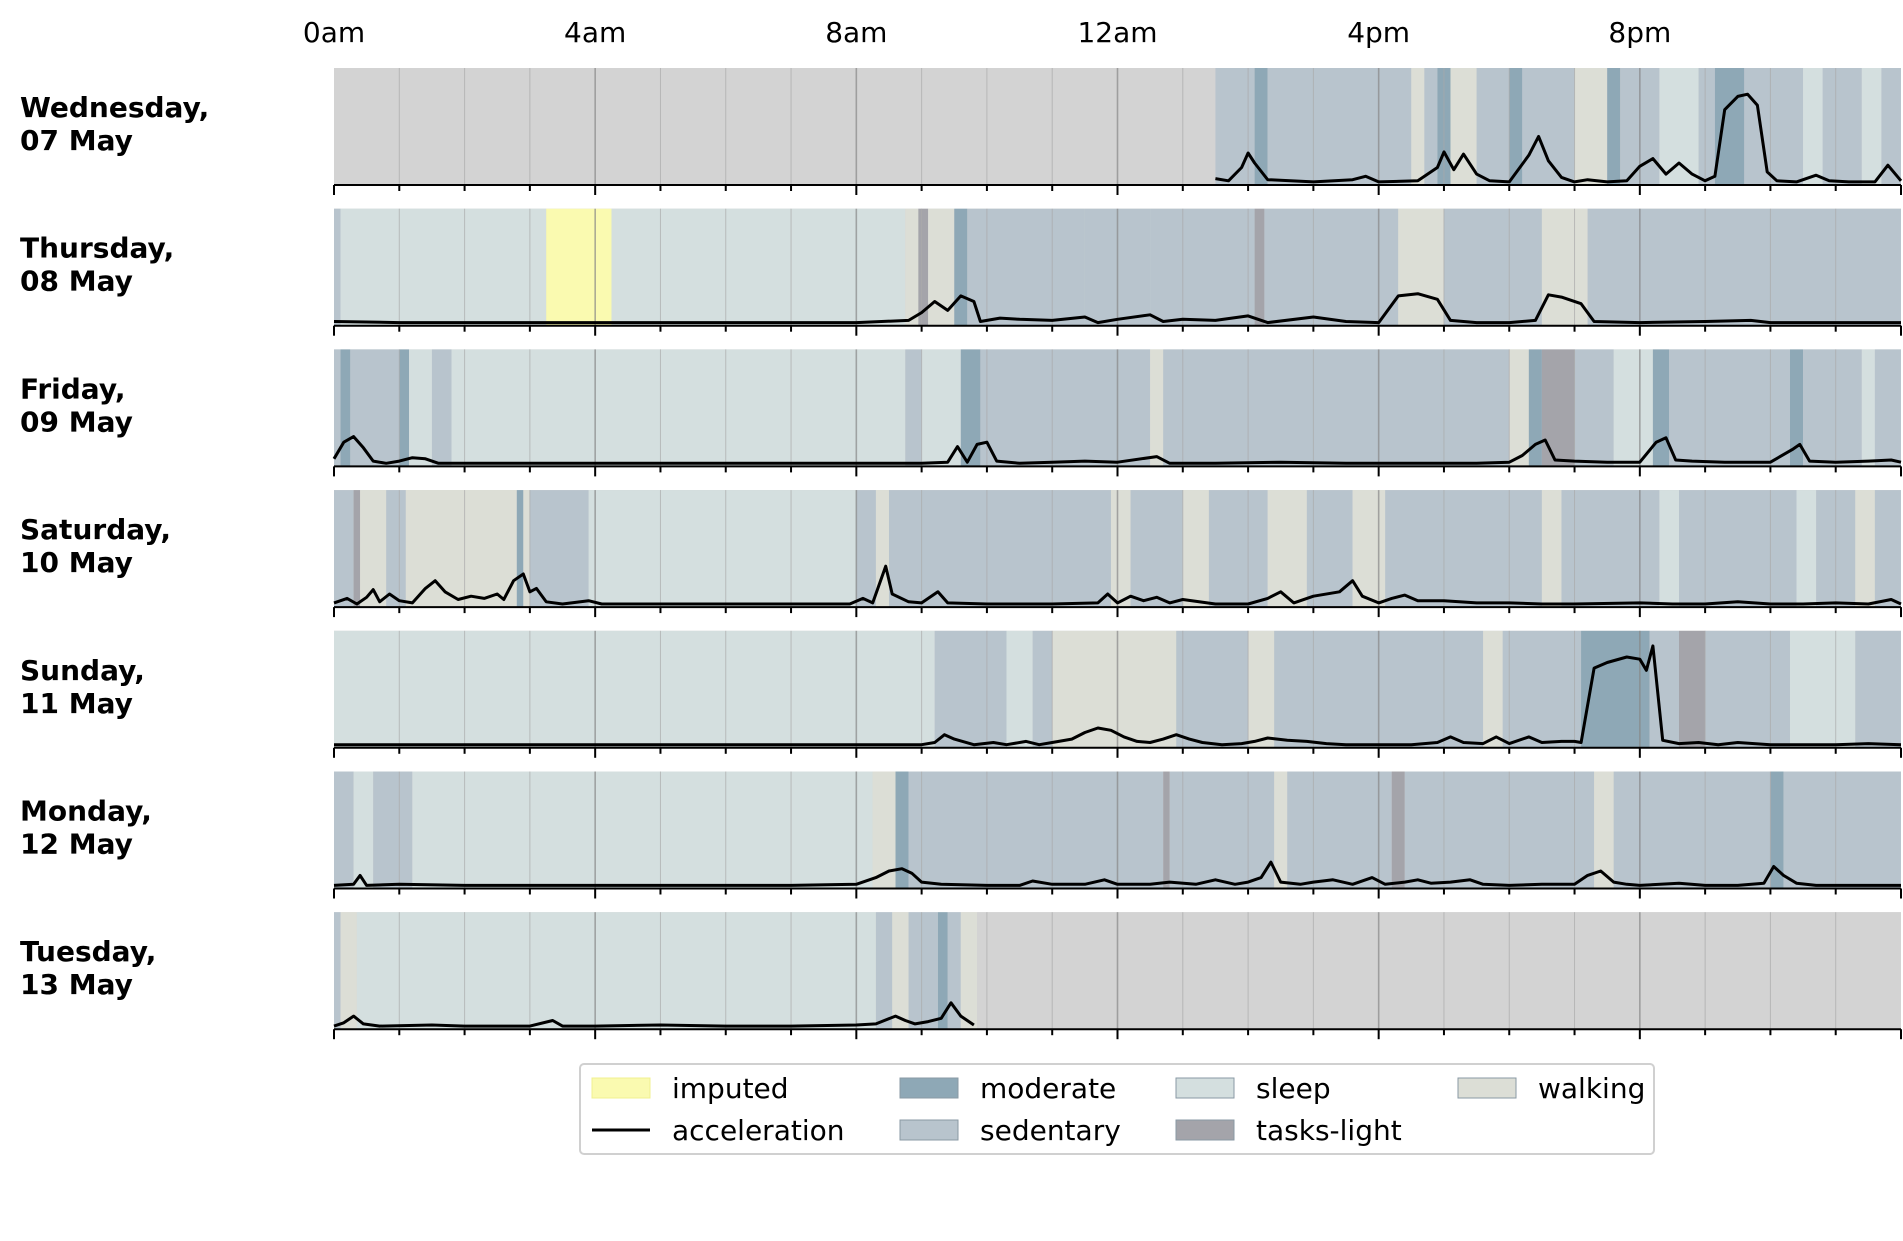 The image size is (1903, 1241). Describe the element at coordinates (690, 1088) in the screenshot. I see `legend-item-imputed: imputed` at that location.